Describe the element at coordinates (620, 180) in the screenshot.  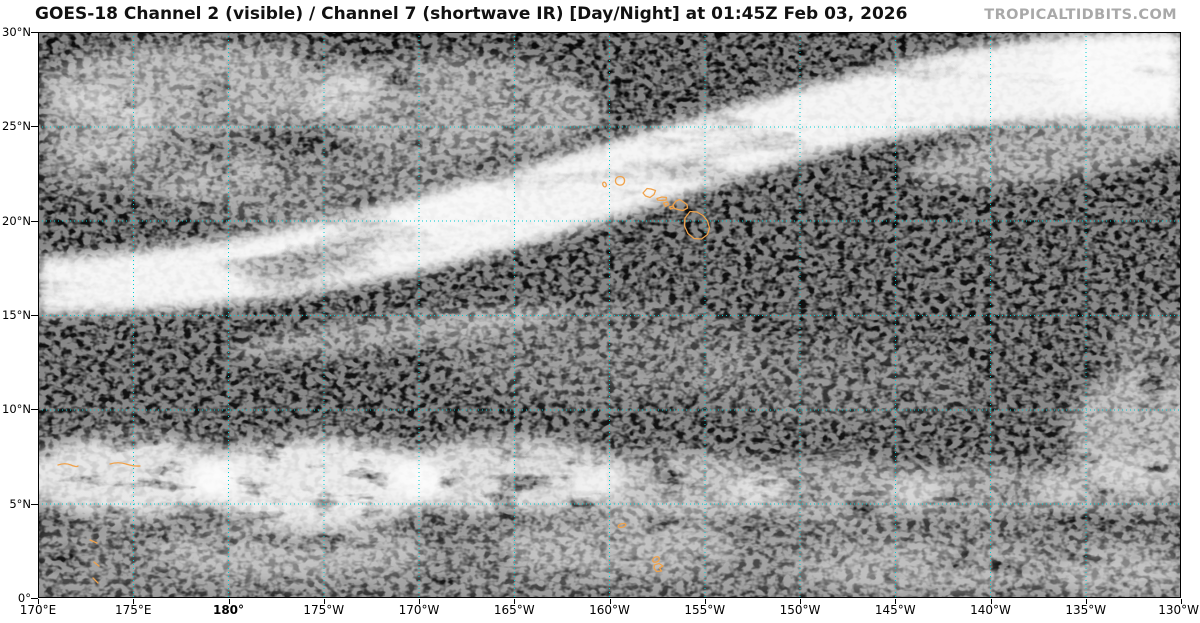
I see `kauai-coastline` at that location.